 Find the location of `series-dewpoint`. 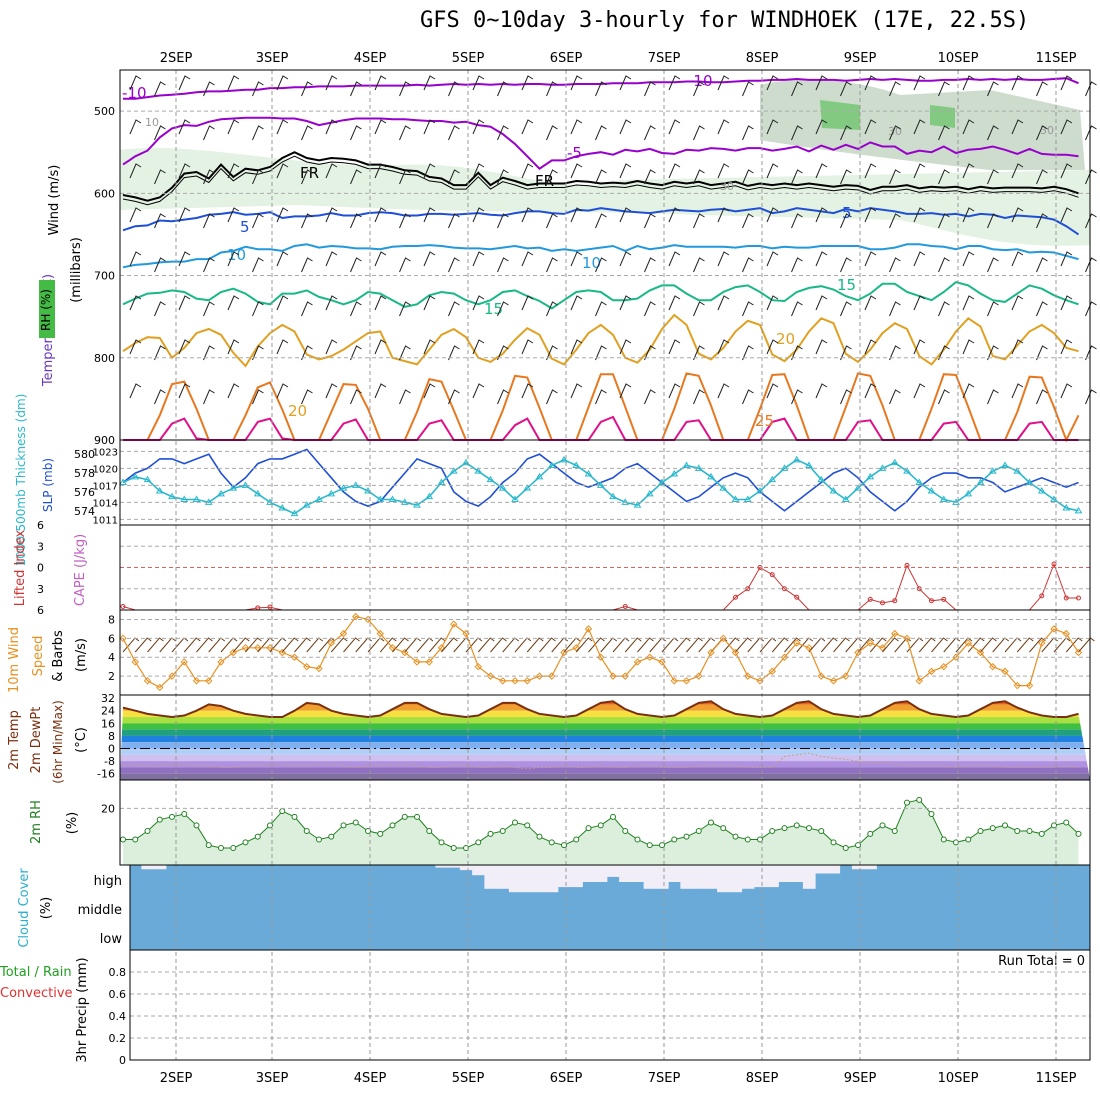

series-dewpoint is located at coordinates (601, 761).